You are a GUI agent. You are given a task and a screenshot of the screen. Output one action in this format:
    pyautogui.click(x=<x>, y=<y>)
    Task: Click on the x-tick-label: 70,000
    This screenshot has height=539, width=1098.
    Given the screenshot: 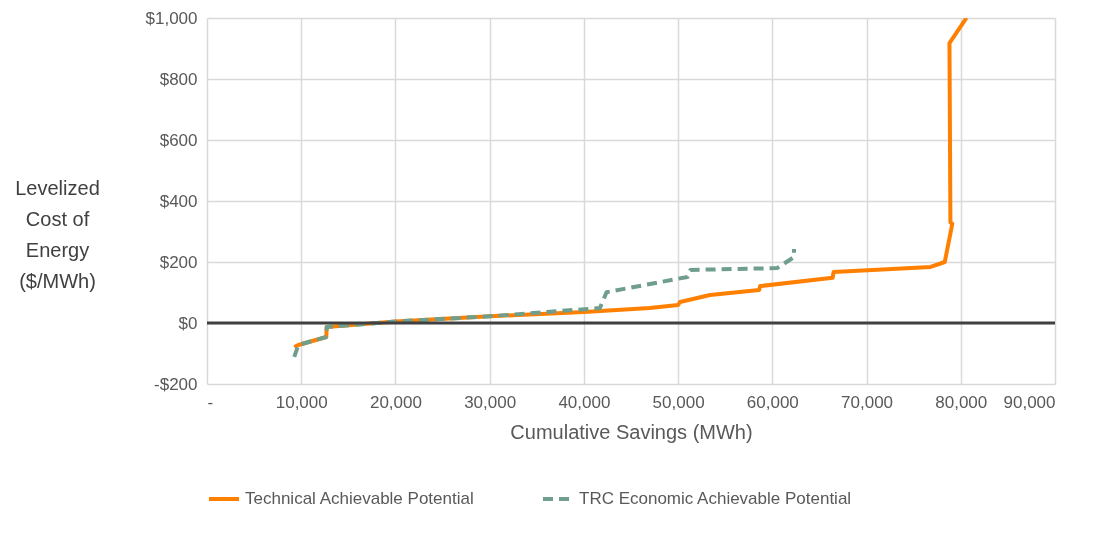 What is the action you would take?
    pyautogui.click(x=867, y=402)
    